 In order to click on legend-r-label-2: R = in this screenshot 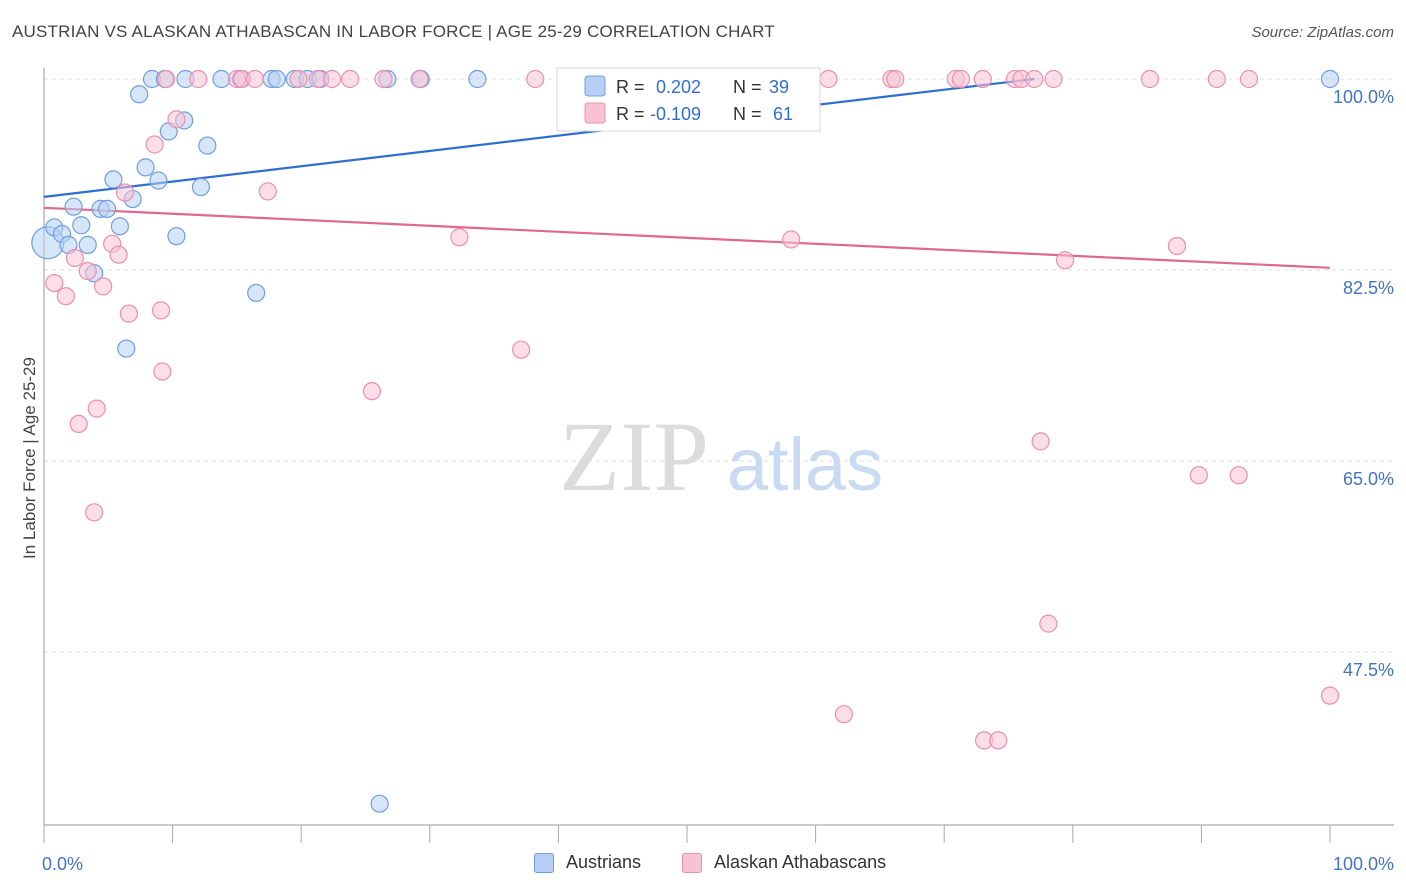, I will do `click(630, 114)`.